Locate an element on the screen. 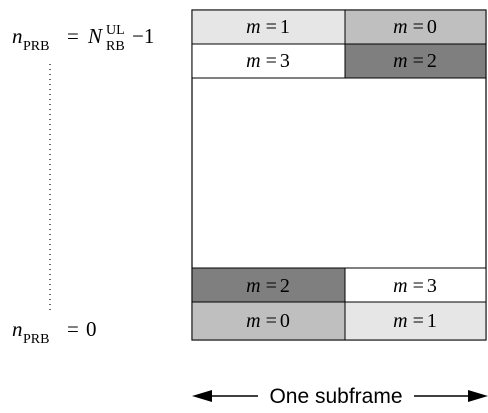 The height and width of the screenshot is (413, 488). cell-bottom-row2-right is located at coordinates (415, 321).